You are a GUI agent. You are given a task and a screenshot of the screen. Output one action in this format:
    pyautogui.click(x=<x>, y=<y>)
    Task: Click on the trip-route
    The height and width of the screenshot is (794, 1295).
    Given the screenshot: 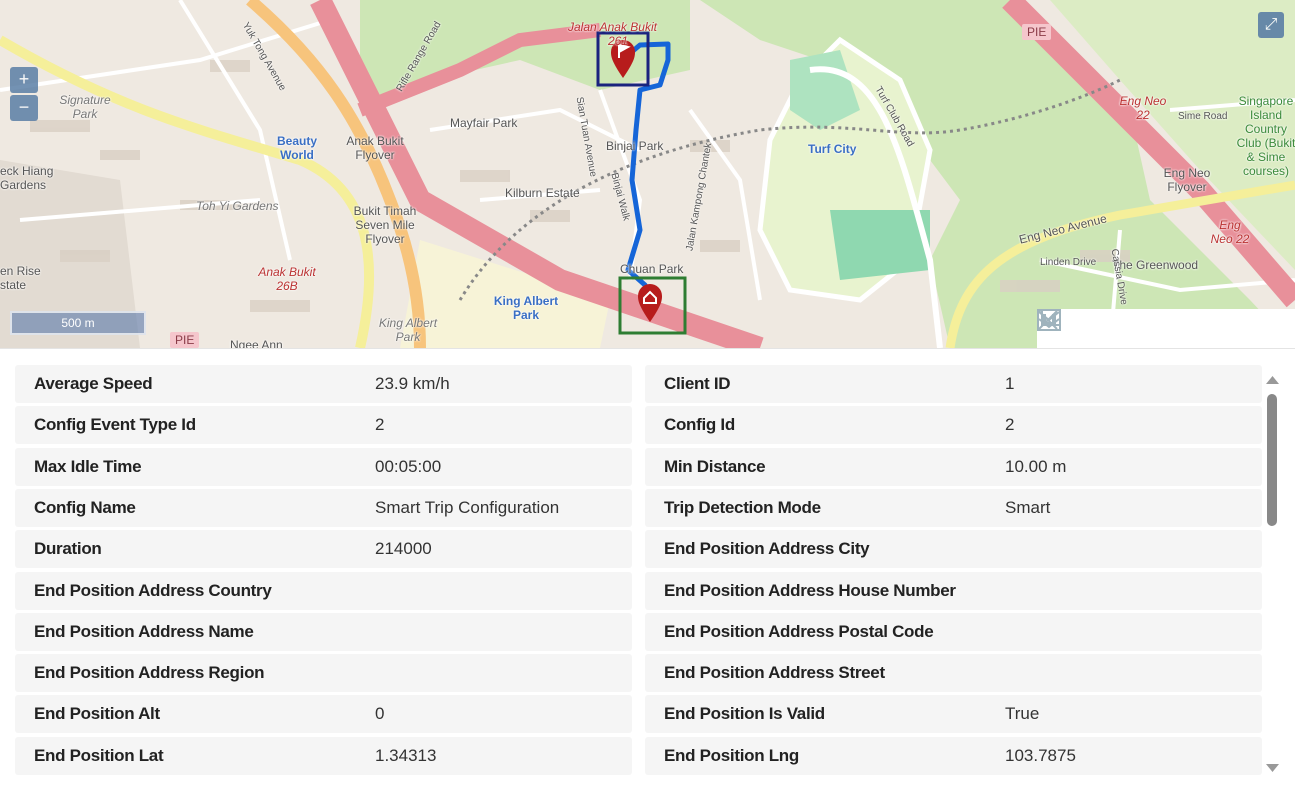 What is the action you would take?
    pyautogui.click(x=645, y=171)
    